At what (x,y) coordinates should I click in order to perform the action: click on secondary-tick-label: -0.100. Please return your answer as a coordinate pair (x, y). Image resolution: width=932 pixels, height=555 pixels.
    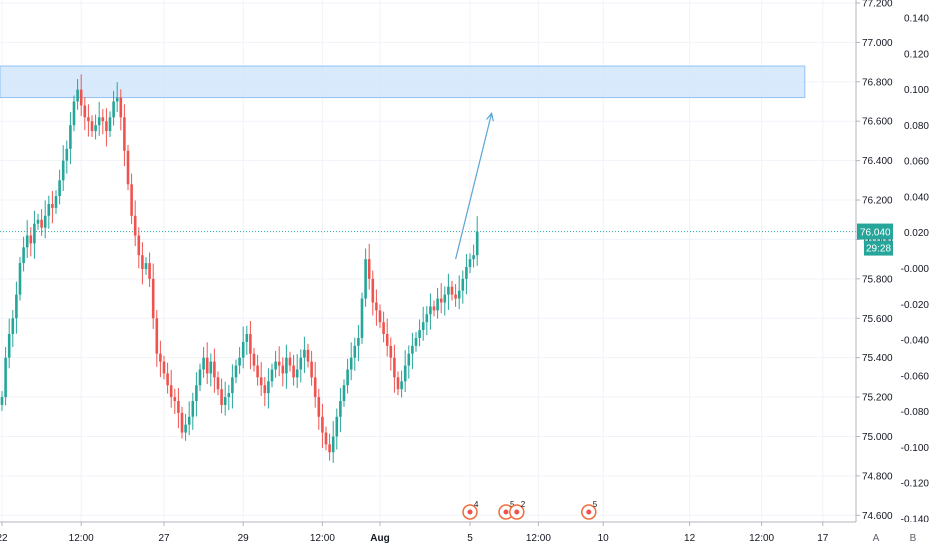
    Looking at the image, I should click on (915, 448).